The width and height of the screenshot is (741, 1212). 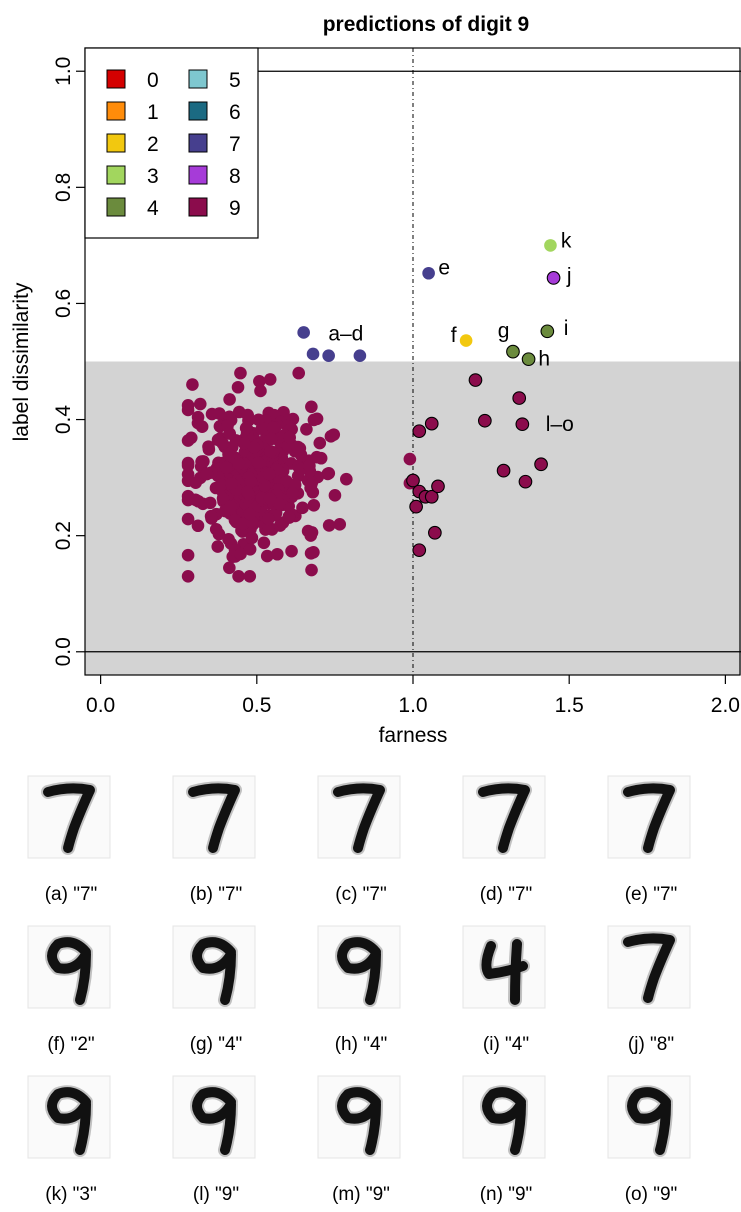 What do you see at coordinates (506, 1194) in the screenshot?
I see `thumbnail-caption: (n) "9"` at bounding box center [506, 1194].